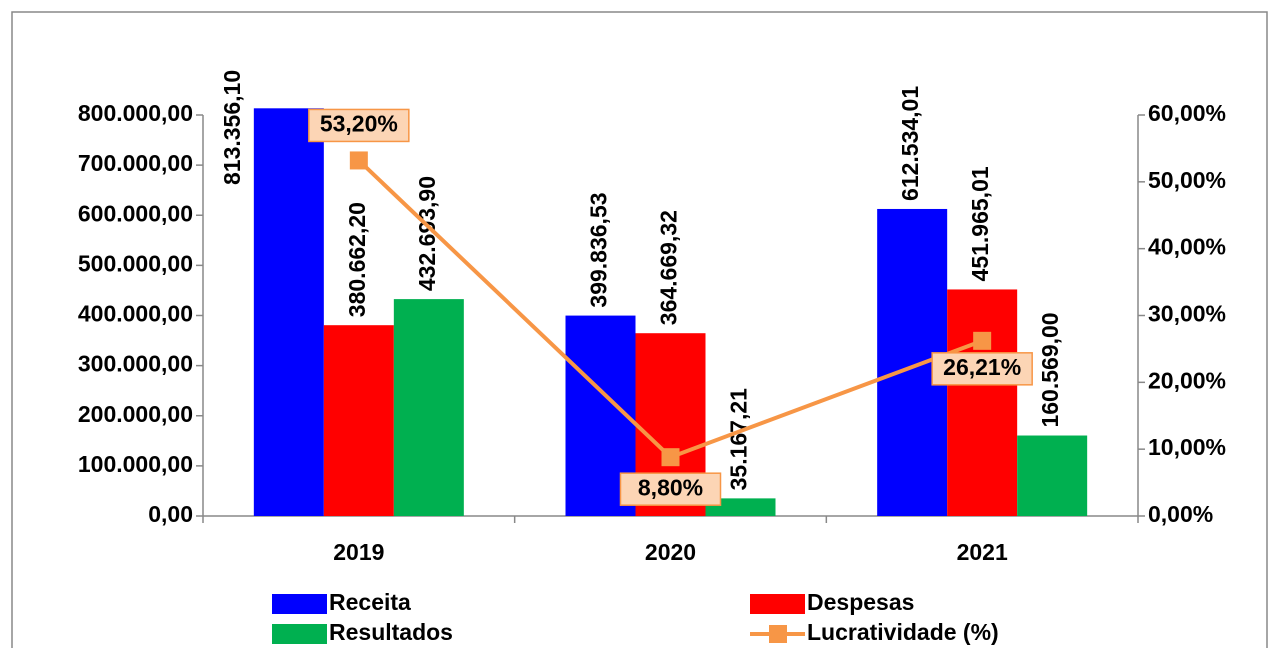 This screenshot has height=648, width=1279. What do you see at coordinates (1187, 113) in the screenshot?
I see `y2-tick-label: 60,00%` at bounding box center [1187, 113].